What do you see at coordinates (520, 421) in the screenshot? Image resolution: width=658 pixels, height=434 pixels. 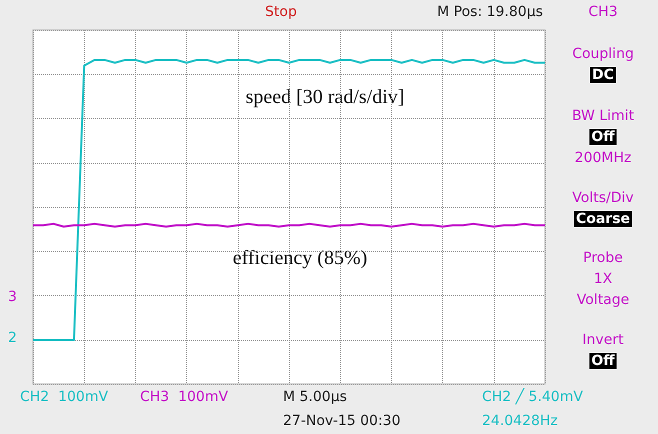 I see `text: 24.0428Hz` at bounding box center [520, 421].